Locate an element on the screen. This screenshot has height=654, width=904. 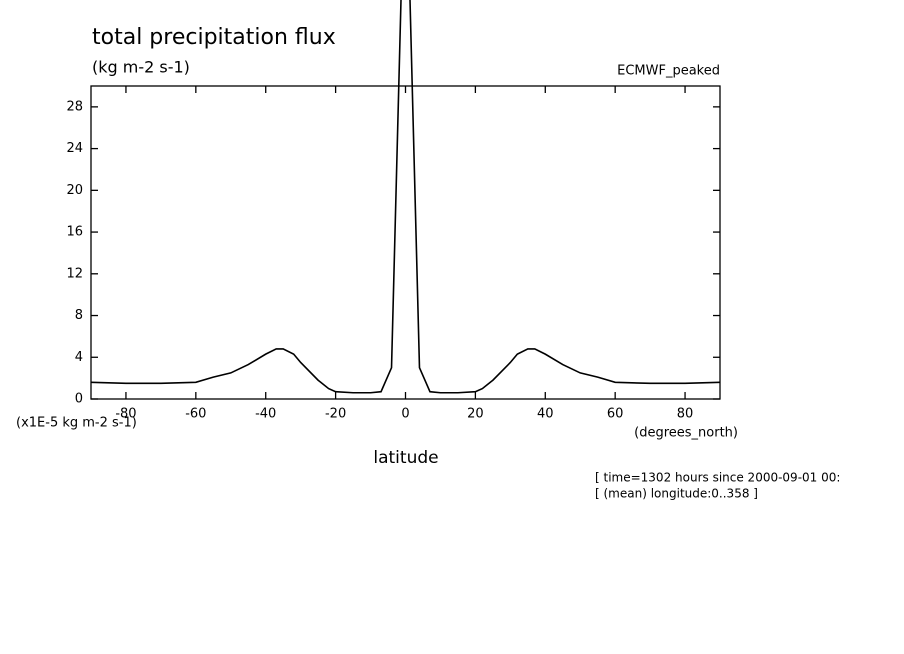
x-unit-label: (degrees_north) is located at coordinates (686, 433).